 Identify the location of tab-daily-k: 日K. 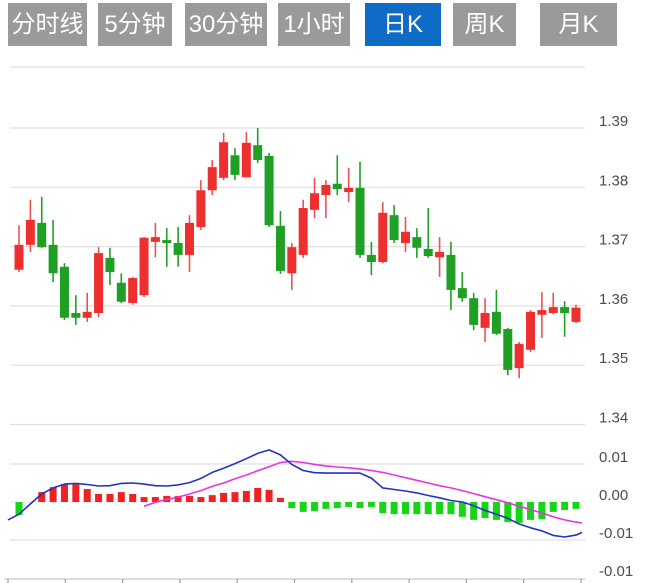
(403, 24).